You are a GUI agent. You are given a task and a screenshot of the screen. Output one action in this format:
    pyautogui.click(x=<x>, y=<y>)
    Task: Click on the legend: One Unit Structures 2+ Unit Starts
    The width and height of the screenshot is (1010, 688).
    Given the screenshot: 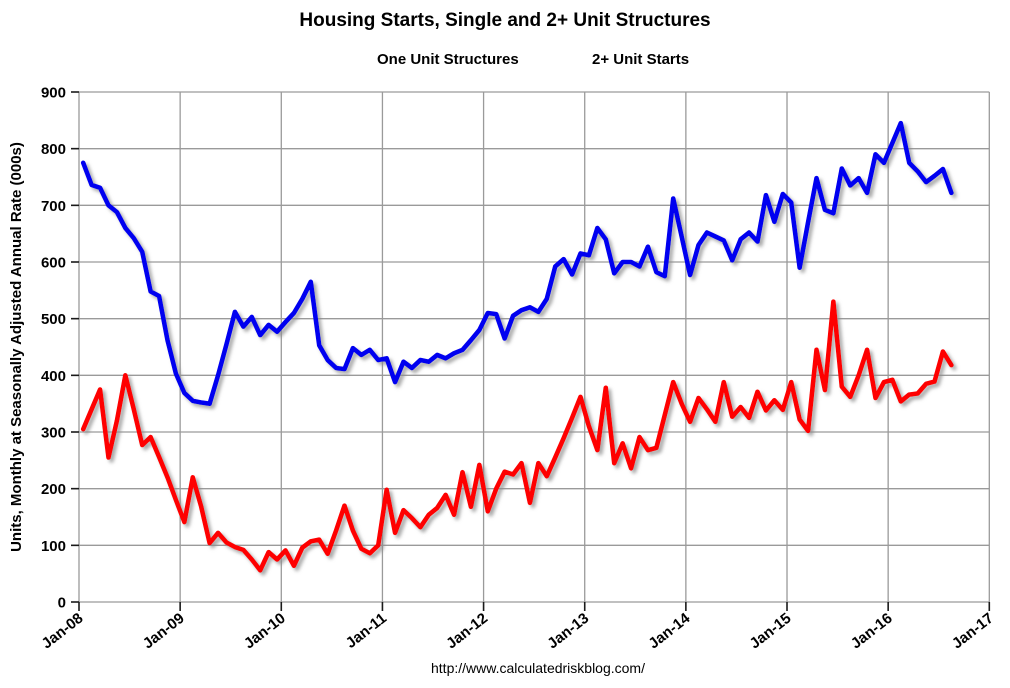 What is the action you would take?
    pyautogui.click(x=511, y=59)
    